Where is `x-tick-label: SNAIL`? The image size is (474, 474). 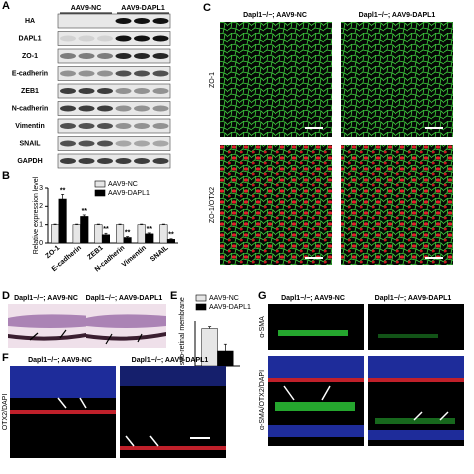 x-tick-label: SNAIL is located at coordinates (159, 253).